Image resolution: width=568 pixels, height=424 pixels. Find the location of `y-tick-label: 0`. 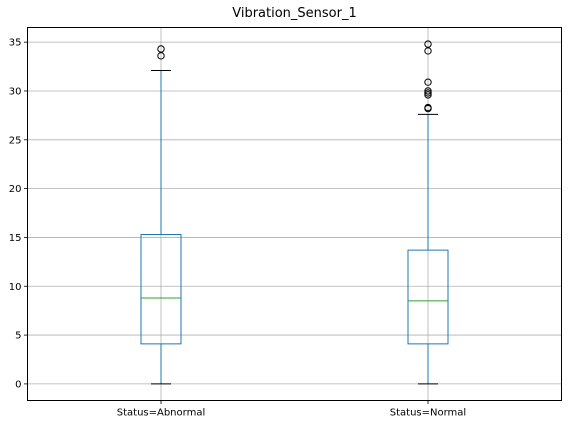

y-tick-label: 0 is located at coordinates (18, 384).